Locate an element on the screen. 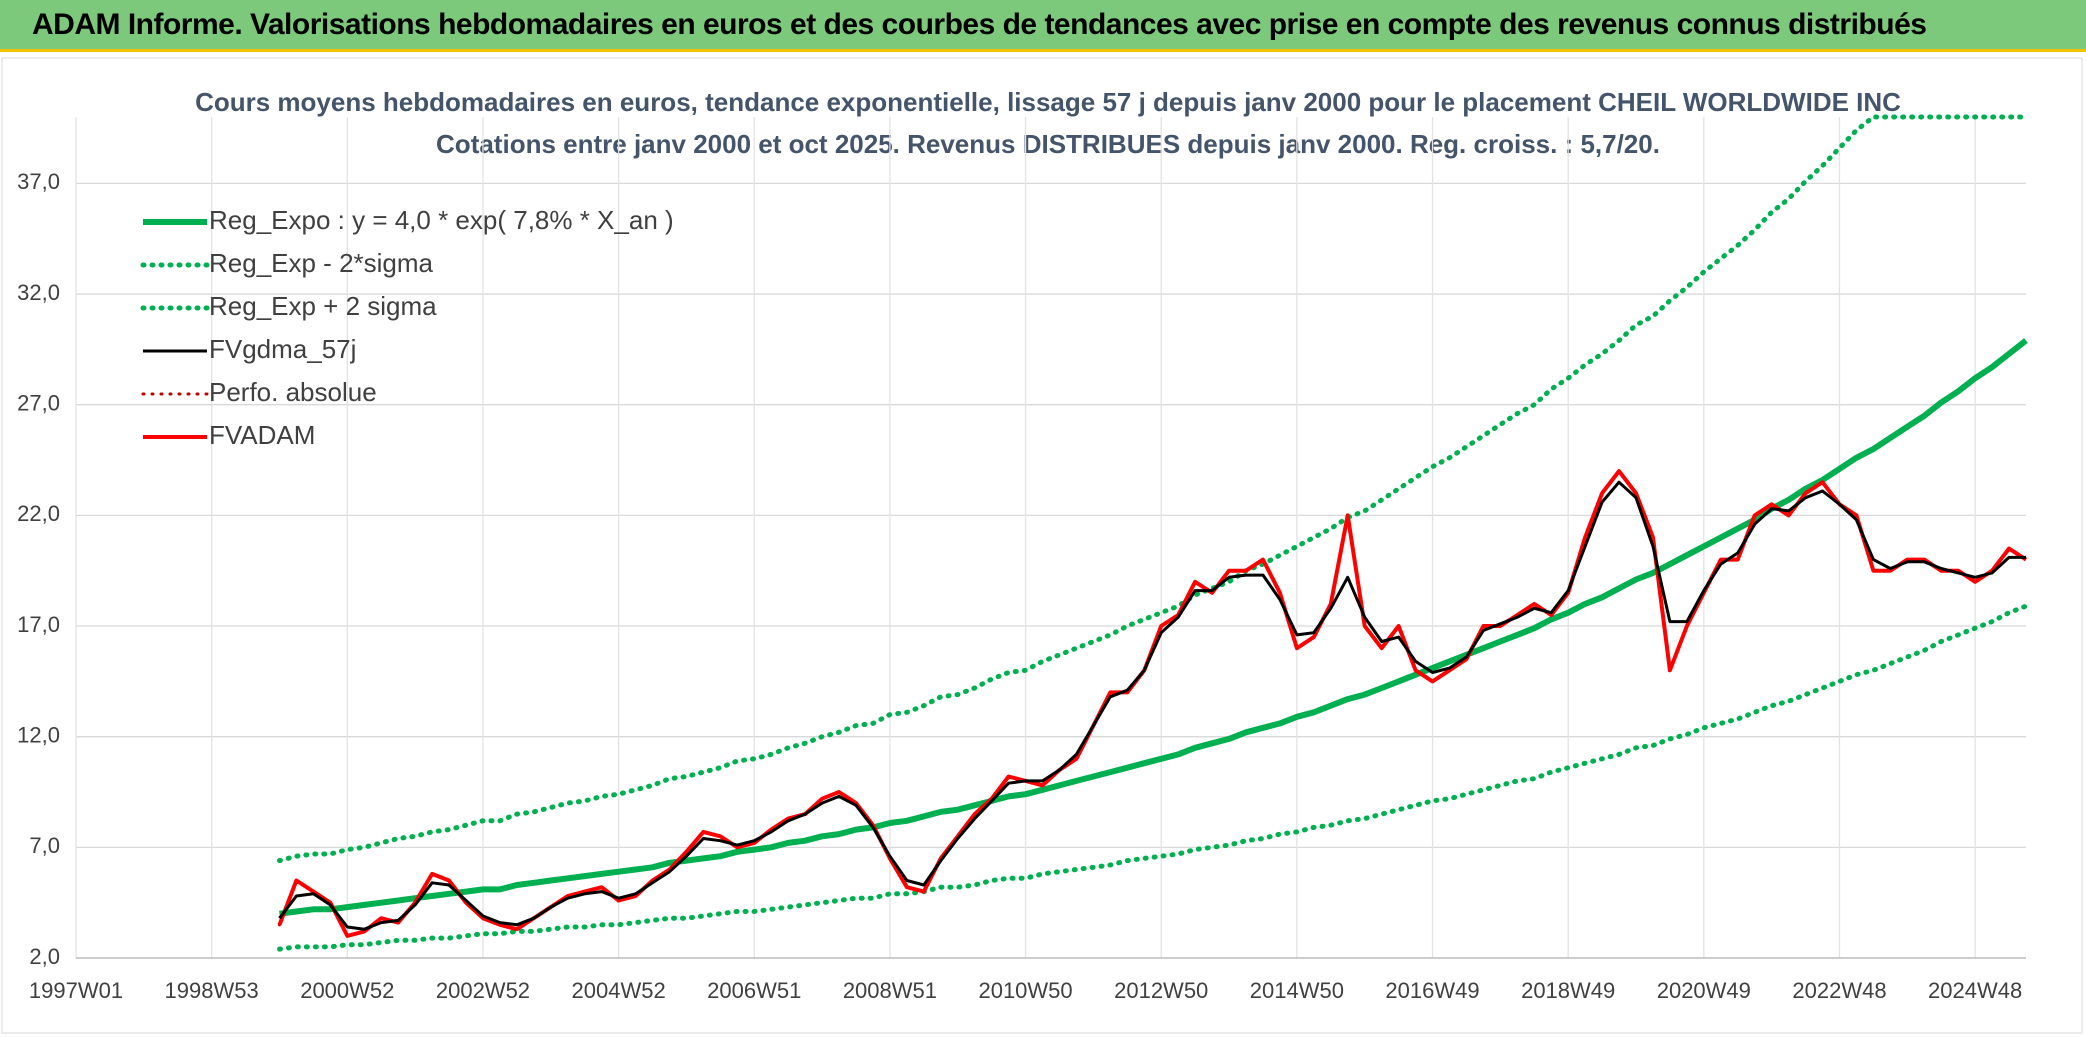 This screenshot has width=2086, height=1037. x-tick-label: 1998W53 is located at coordinates (212, 990).